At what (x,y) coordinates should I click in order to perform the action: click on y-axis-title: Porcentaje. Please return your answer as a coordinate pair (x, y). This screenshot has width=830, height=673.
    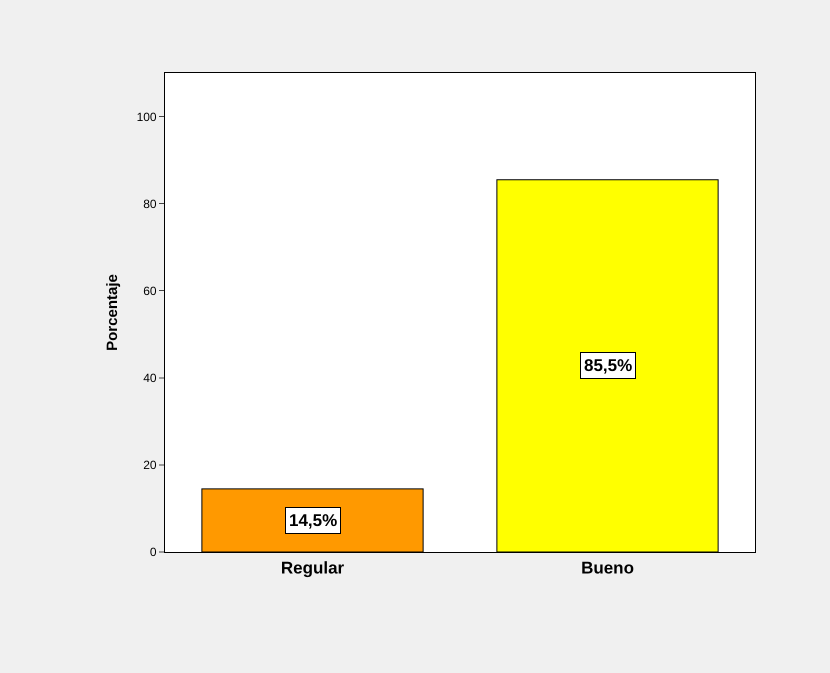
    Looking at the image, I should click on (112, 312).